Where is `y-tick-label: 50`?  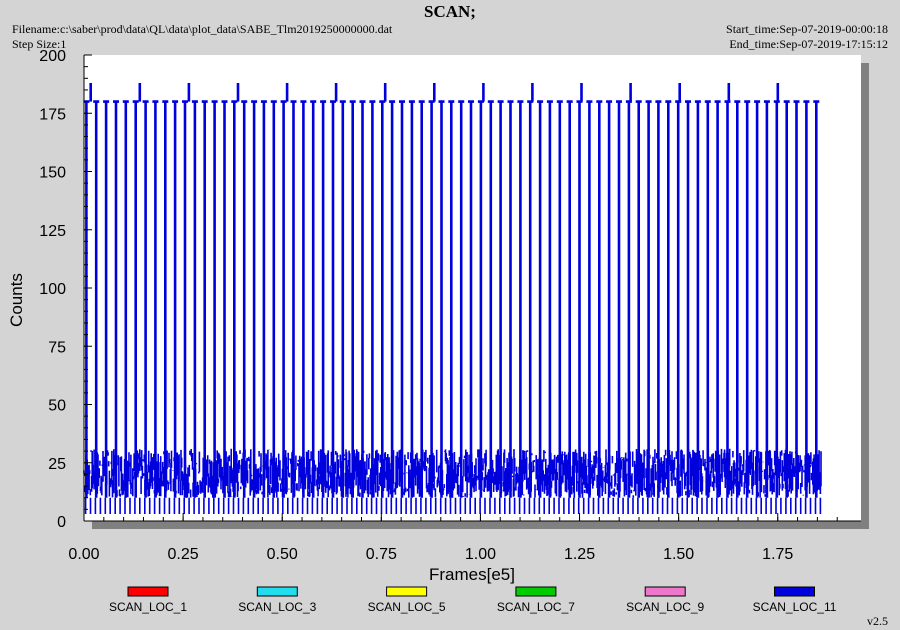
y-tick-label: 50 is located at coordinates (57, 406).